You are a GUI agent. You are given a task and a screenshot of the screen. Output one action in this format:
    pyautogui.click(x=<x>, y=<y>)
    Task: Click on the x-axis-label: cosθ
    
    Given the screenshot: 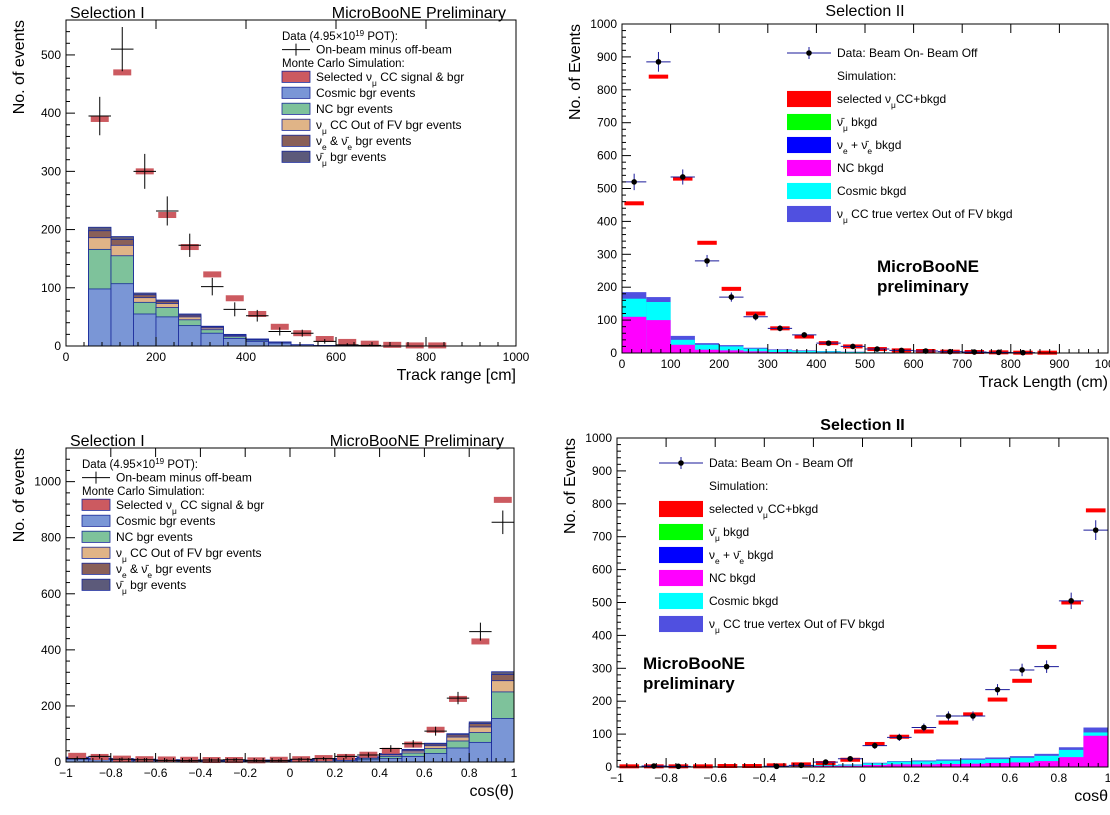 What is the action you would take?
    pyautogui.click(x=1091, y=796)
    